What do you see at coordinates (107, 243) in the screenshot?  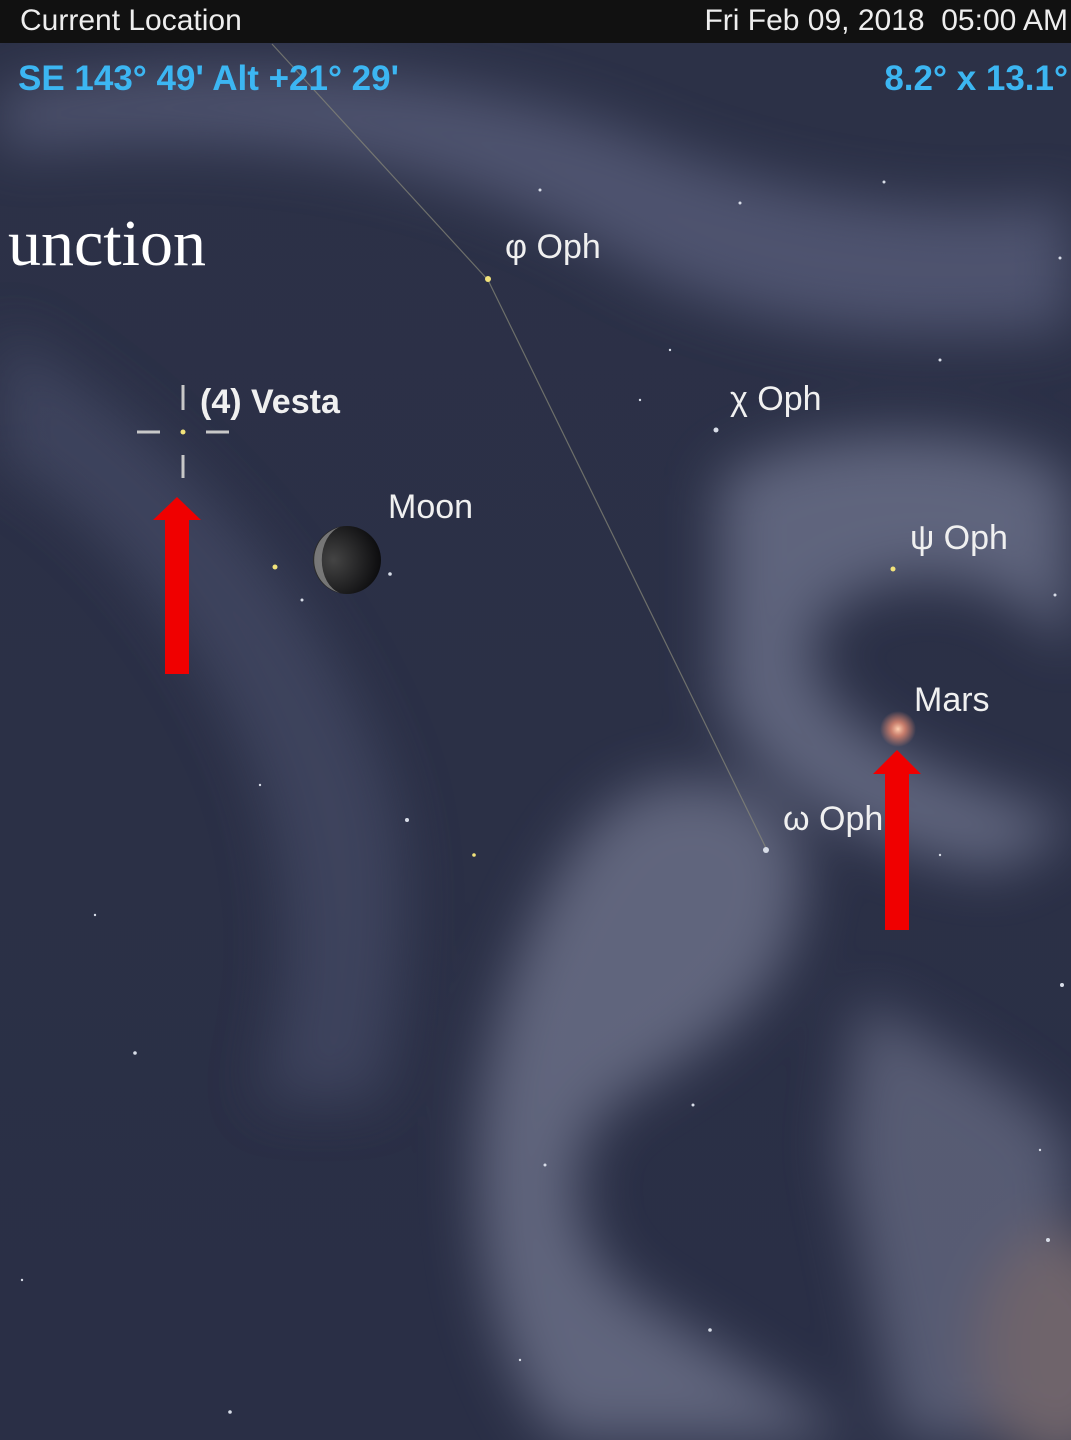 I see `overlay-text: unction` at bounding box center [107, 243].